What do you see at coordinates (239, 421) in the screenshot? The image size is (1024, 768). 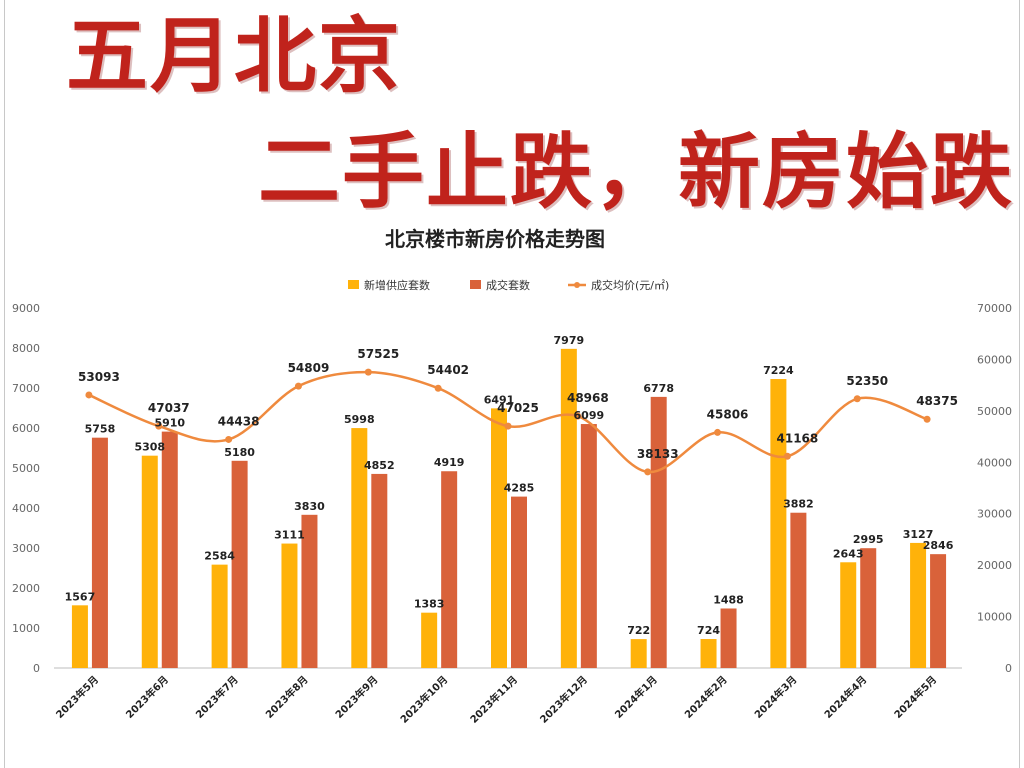 I see `price-point-label: 44438` at bounding box center [239, 421].